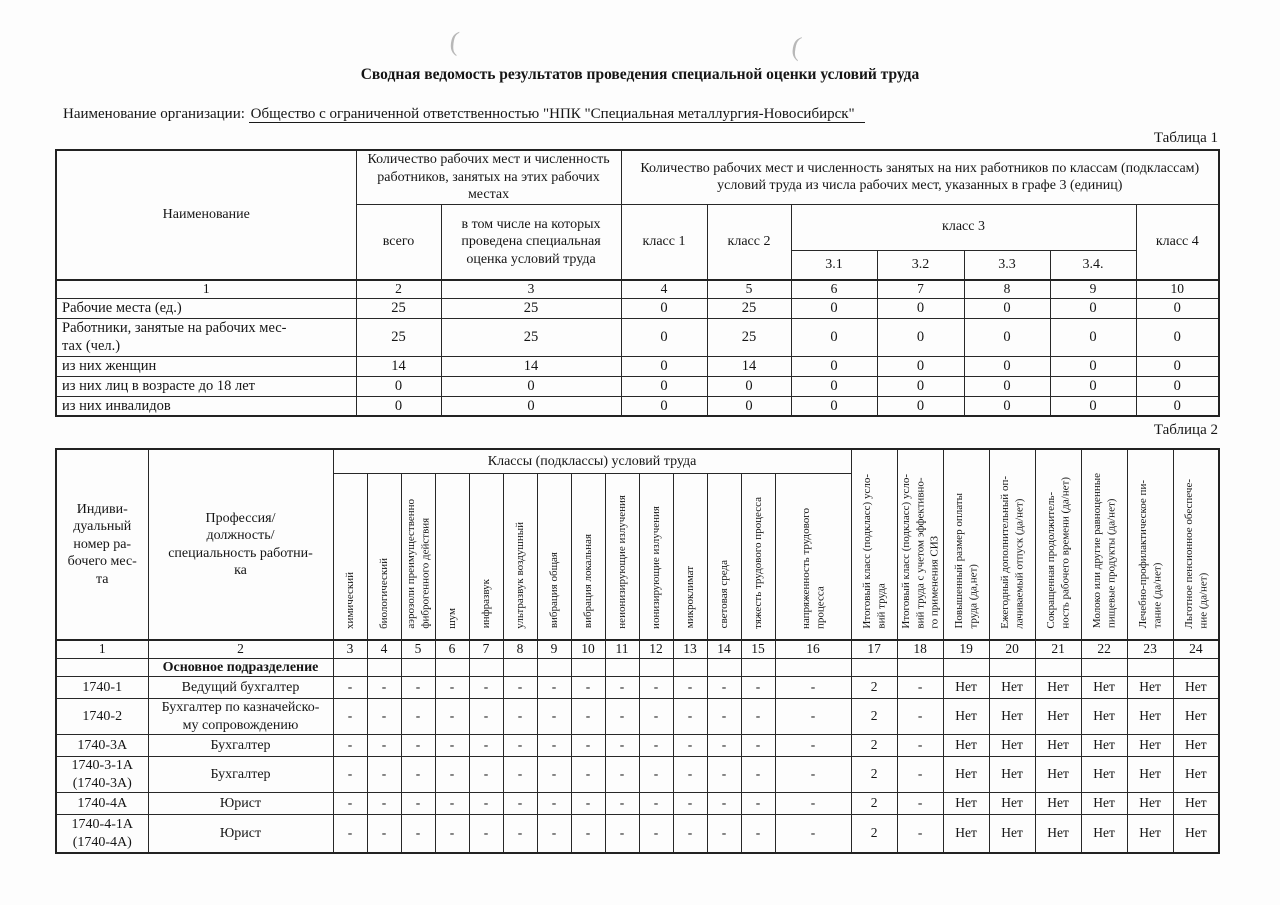  I want to click on workplace-id: 1740-3-1А (1740-3А), so click(102, 775).